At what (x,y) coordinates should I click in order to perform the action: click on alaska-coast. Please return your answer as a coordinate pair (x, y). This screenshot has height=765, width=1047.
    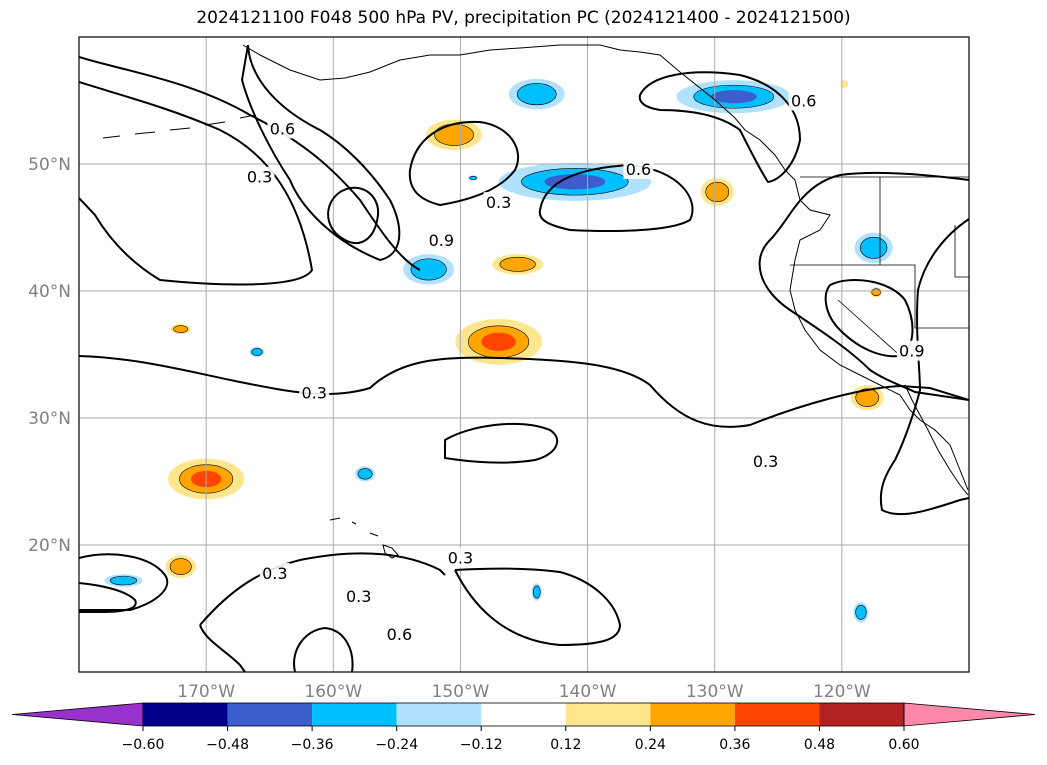
    Looking at the image, I should click on (514, 107).